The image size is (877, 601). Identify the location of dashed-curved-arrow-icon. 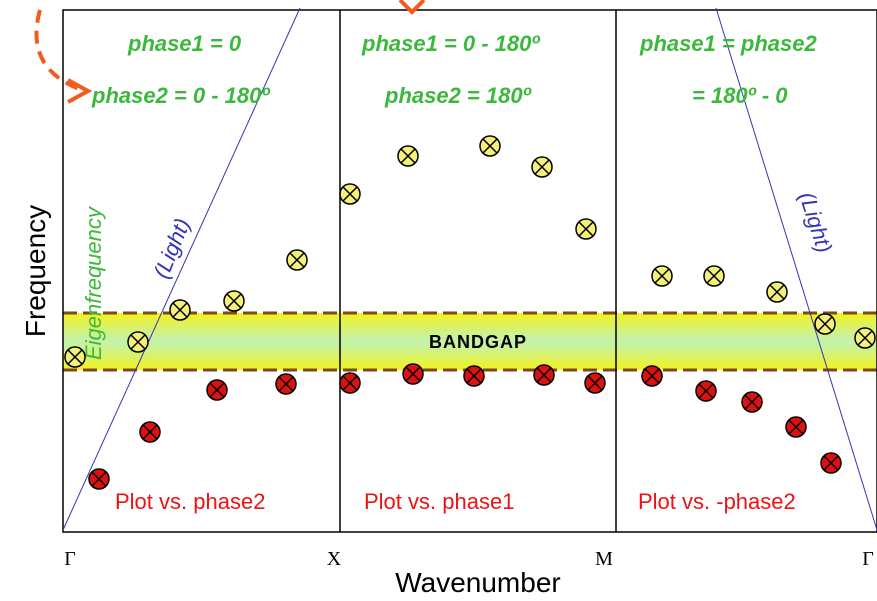
(58, 50).